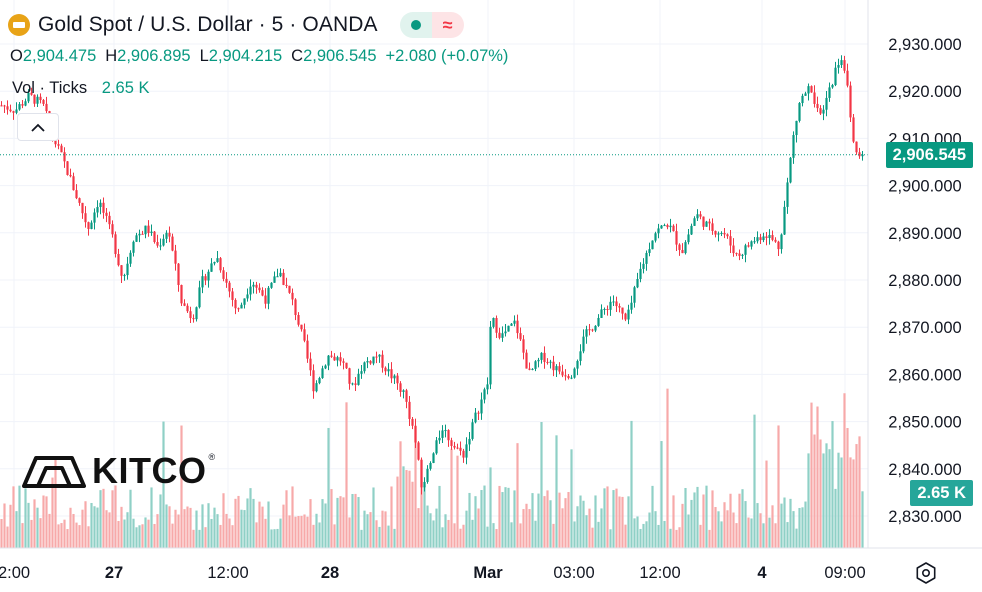 The height and width of the screenshot is (592, 982). I want to click on market-open-icon, so click(415, 25).